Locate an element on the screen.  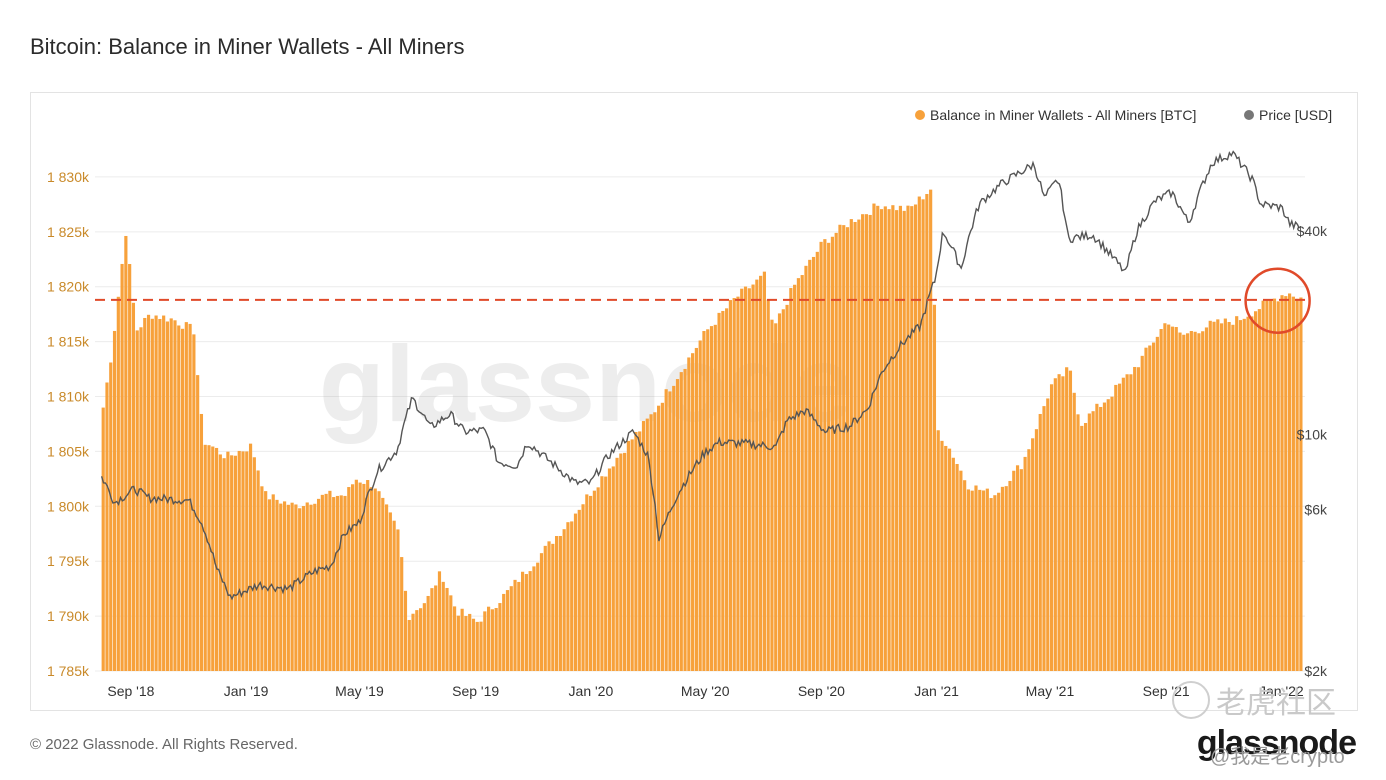
brand-logo: glassnode is located at coordinates (1276, 743).